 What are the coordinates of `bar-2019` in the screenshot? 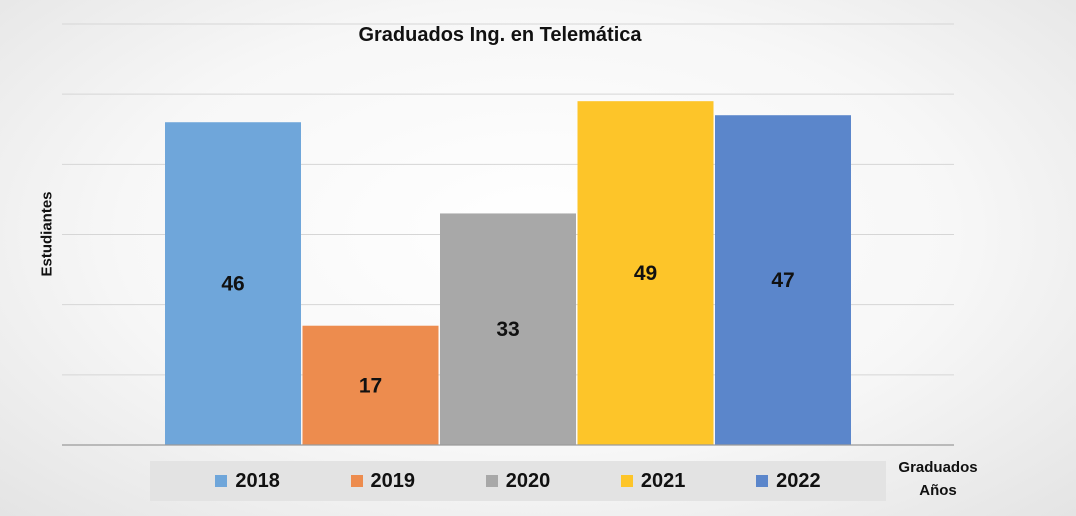 It's located at (370, 385).